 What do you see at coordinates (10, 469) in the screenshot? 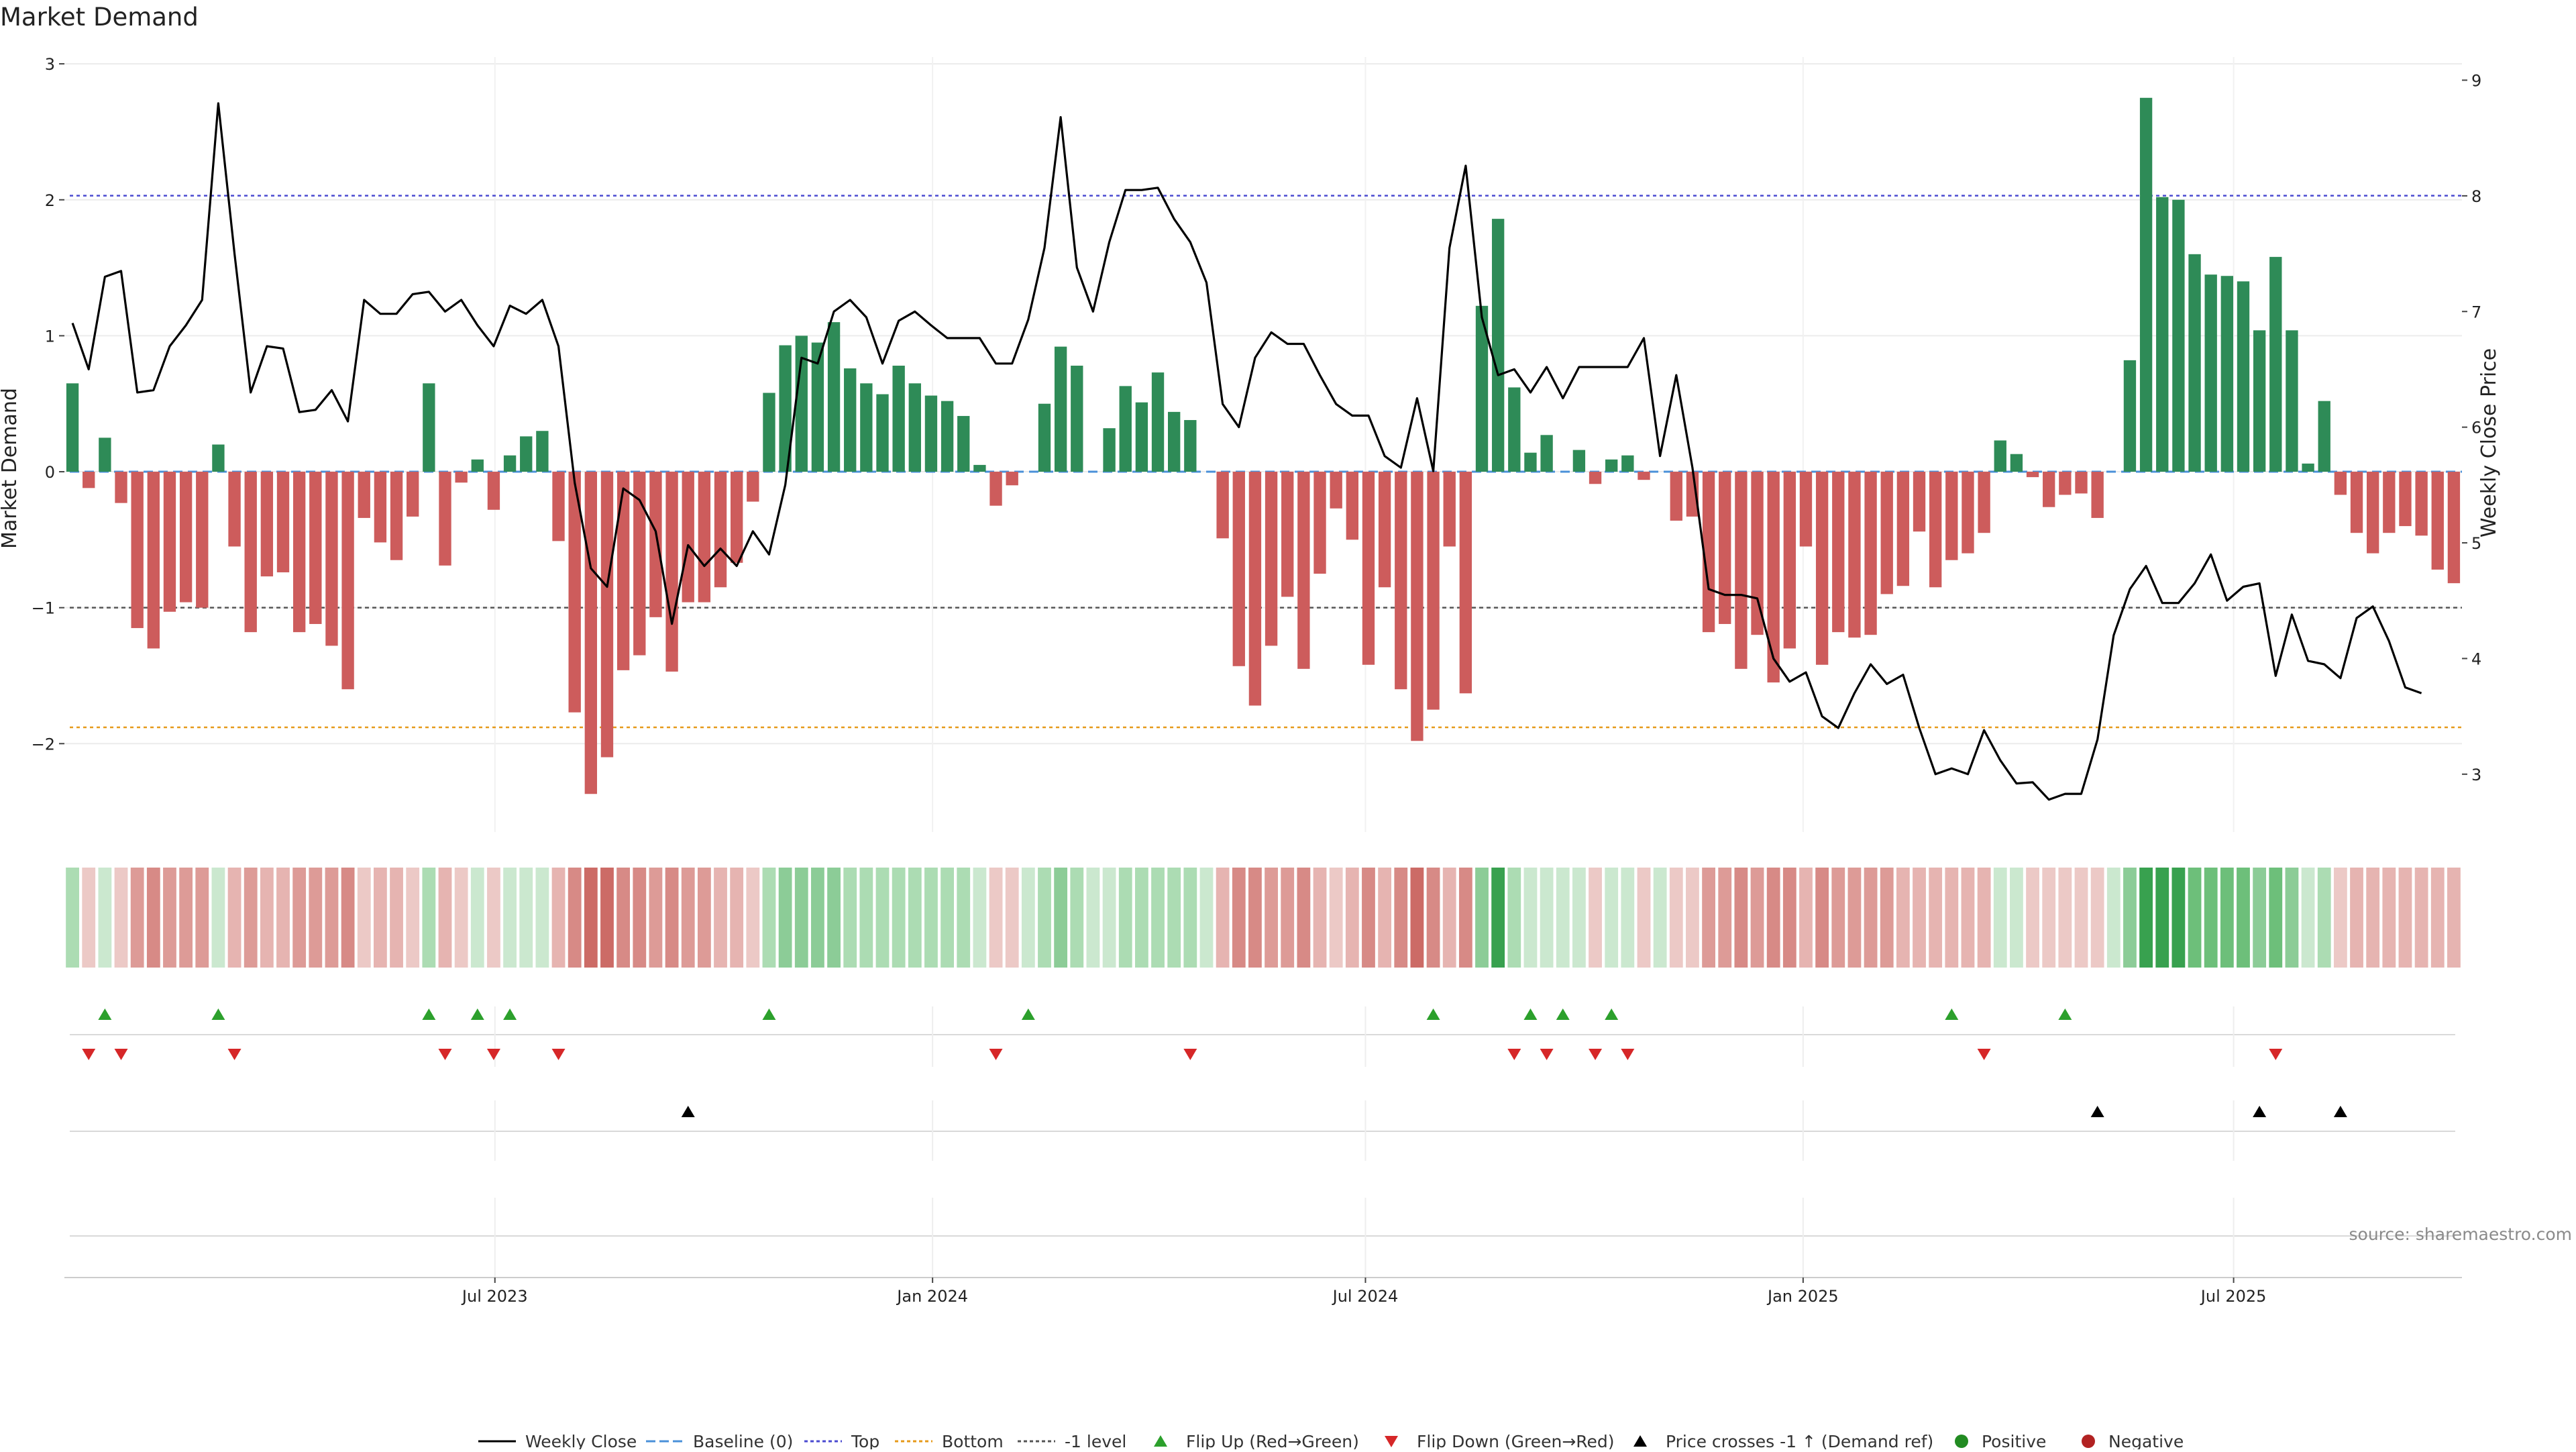
I see `y-axis-label: Market Demand` at bounding box center [10, 469].